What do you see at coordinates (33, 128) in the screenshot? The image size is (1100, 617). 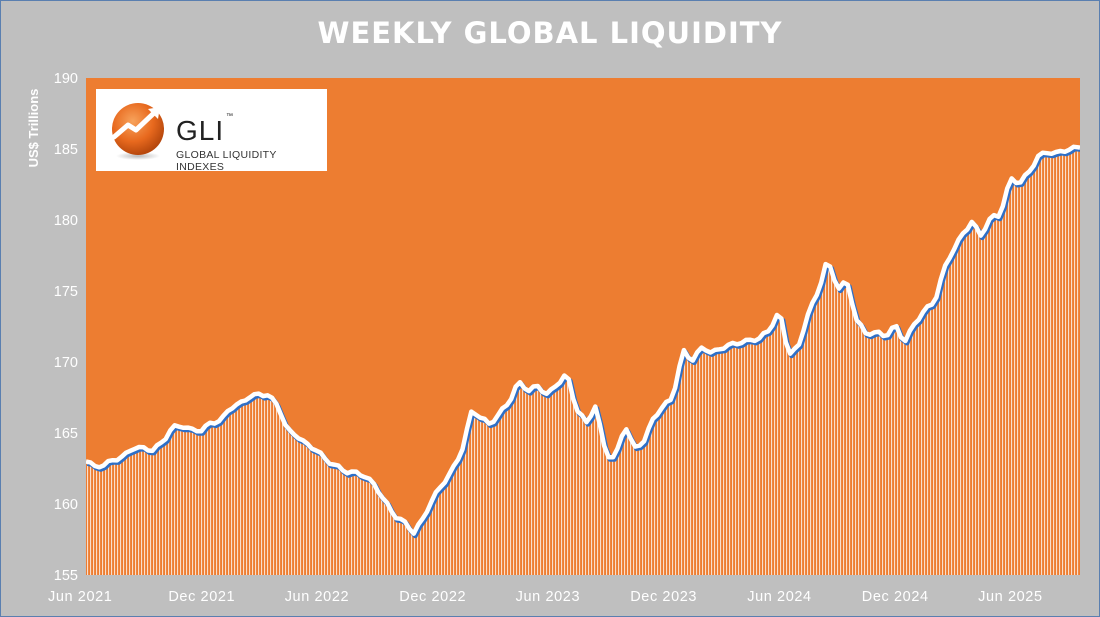 I see `y-axis-label: US$ Trillions` at bounding box center [33, 128].